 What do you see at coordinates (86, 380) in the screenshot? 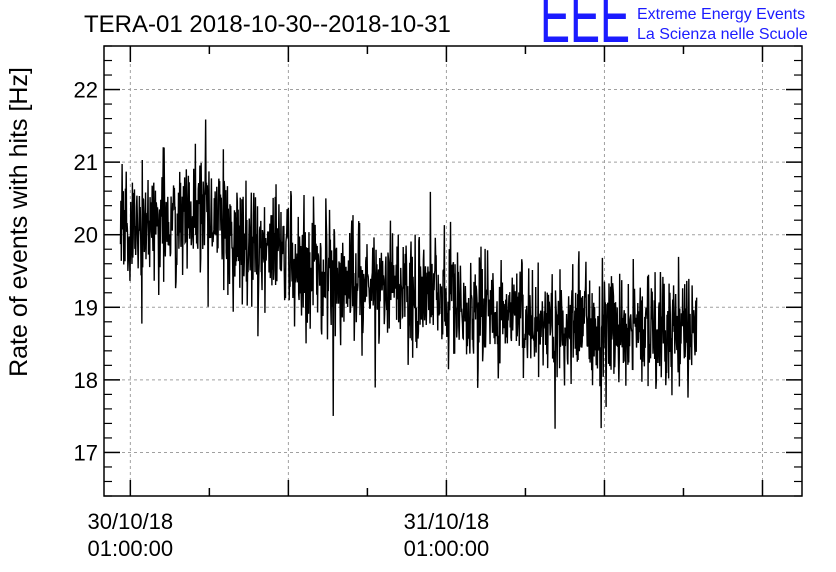
I see `y-tick-label: 18` at bounding box center [86, 380].